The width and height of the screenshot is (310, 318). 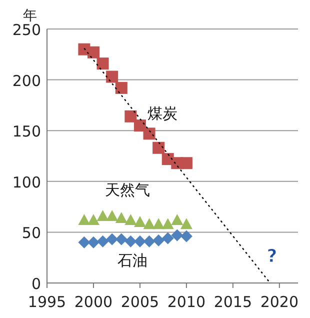 What do you see at coordinates (127, 189) in the screenshot?
I see `series-label: 天然气` at bounding box center [127, 189].